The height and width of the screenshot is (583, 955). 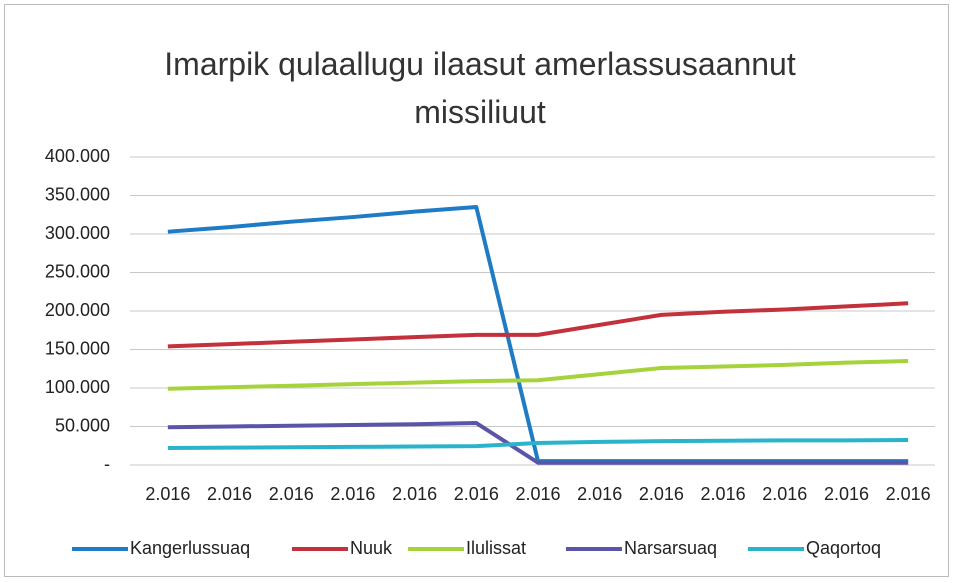 What do you see at coordinates (77, 271) in the screenshot?
I see `y-tick-label: 250.000` at bounding box center [77, 271].